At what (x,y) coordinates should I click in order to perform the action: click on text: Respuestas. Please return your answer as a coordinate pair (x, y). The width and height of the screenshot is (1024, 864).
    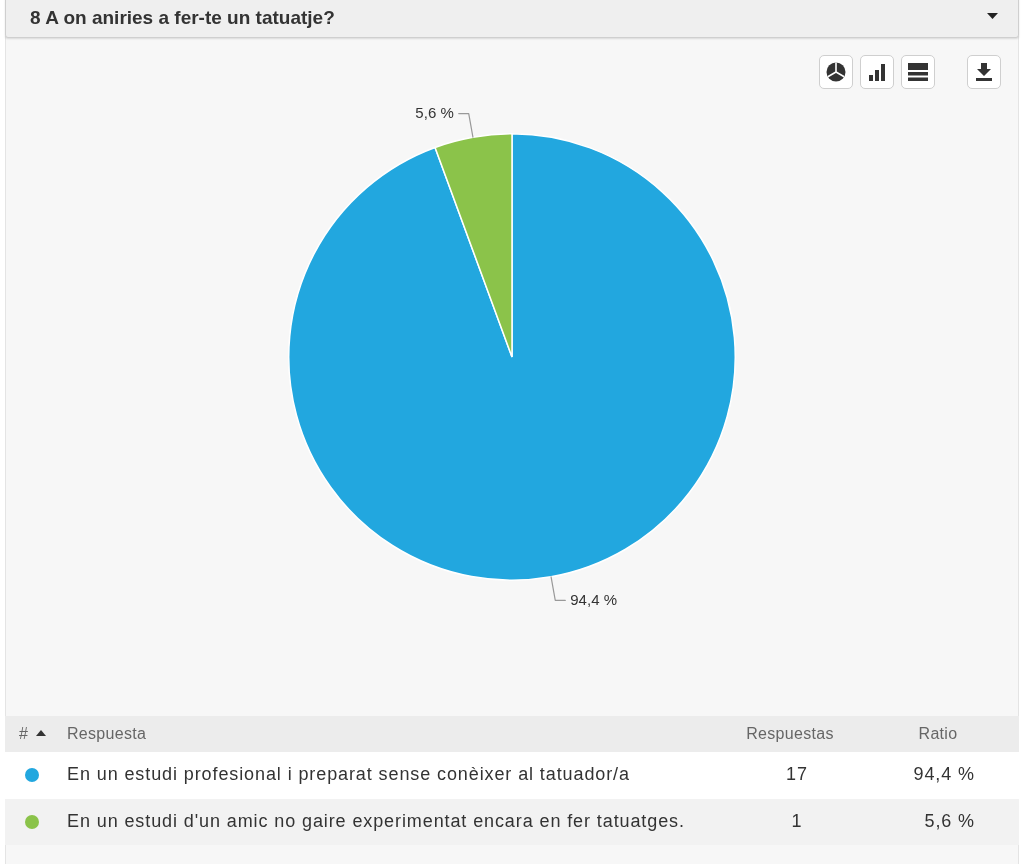
    Looking at the image, I should click on (790, 734).